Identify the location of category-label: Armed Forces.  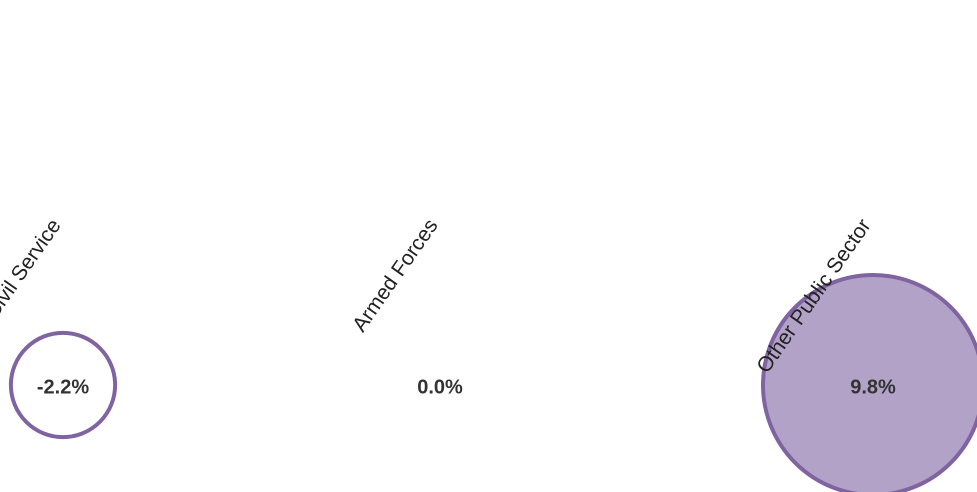
(395, 275).